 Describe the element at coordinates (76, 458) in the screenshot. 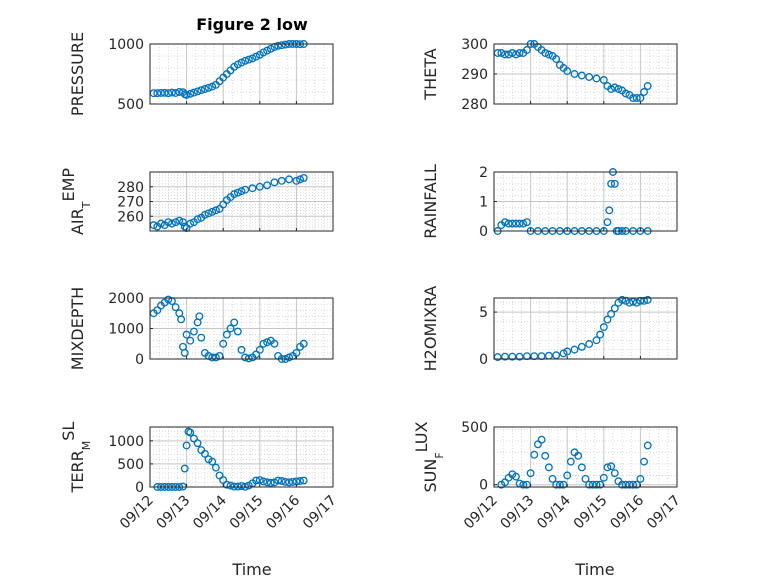

I see `y-axis-label: TERRMSL` at that location.